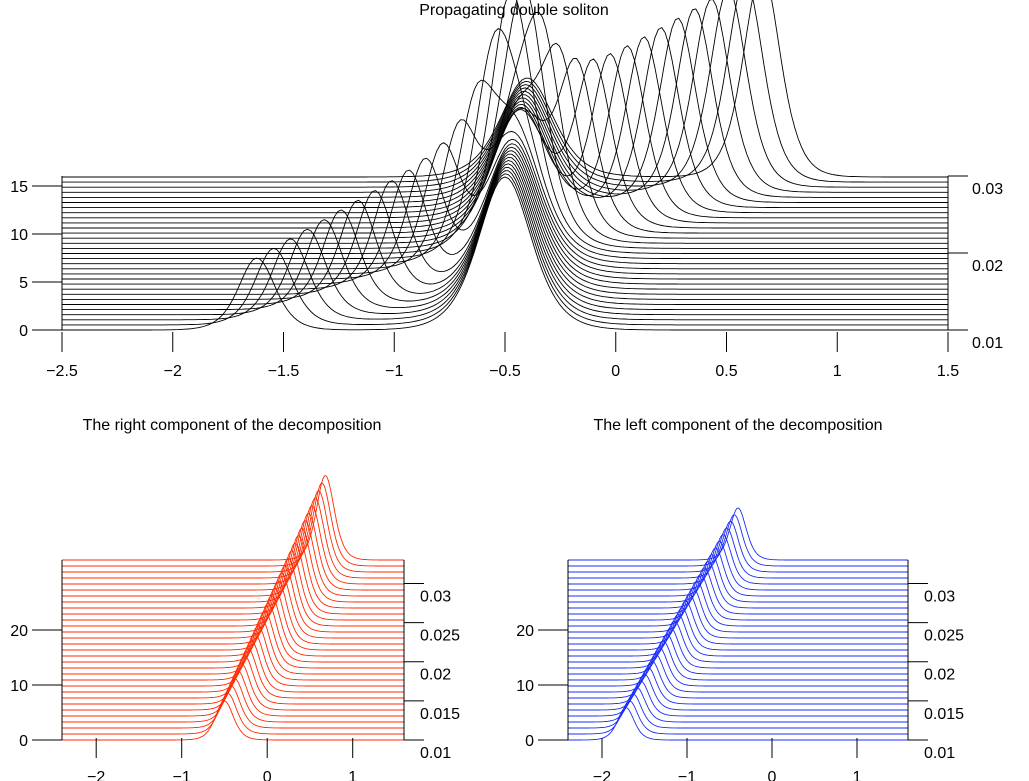  I want to click on x-tick-label: −1, so click(394, 371).